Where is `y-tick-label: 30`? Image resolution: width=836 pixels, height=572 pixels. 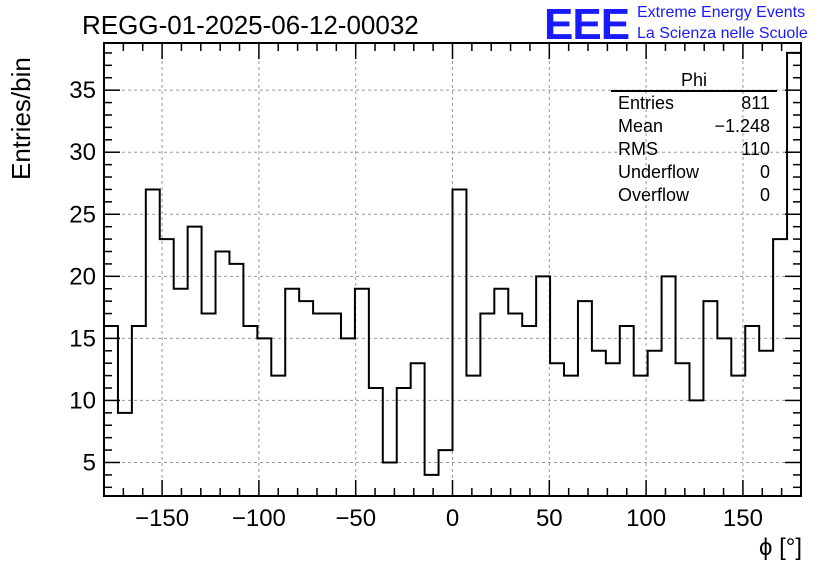
y-tick-label: 30 is located at coordinates (82, 152).